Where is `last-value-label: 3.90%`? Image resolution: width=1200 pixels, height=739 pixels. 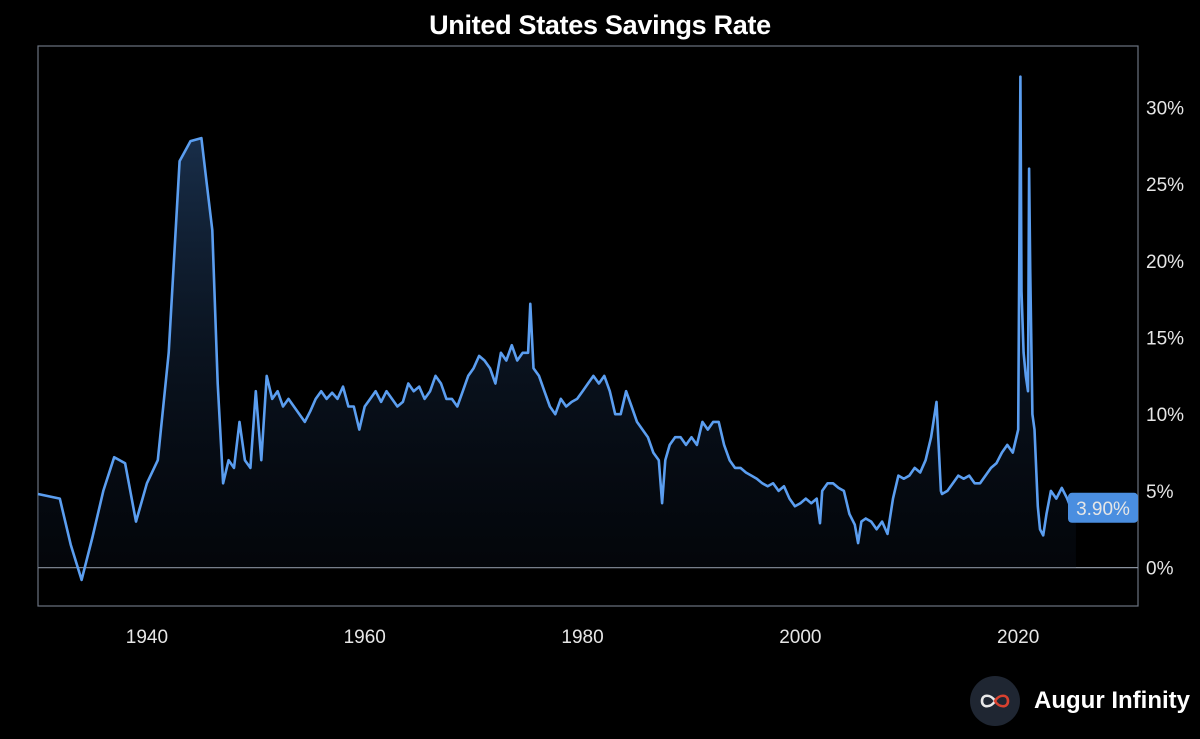
last-value-label: 3.90% is located at coordinates (1103, 509).